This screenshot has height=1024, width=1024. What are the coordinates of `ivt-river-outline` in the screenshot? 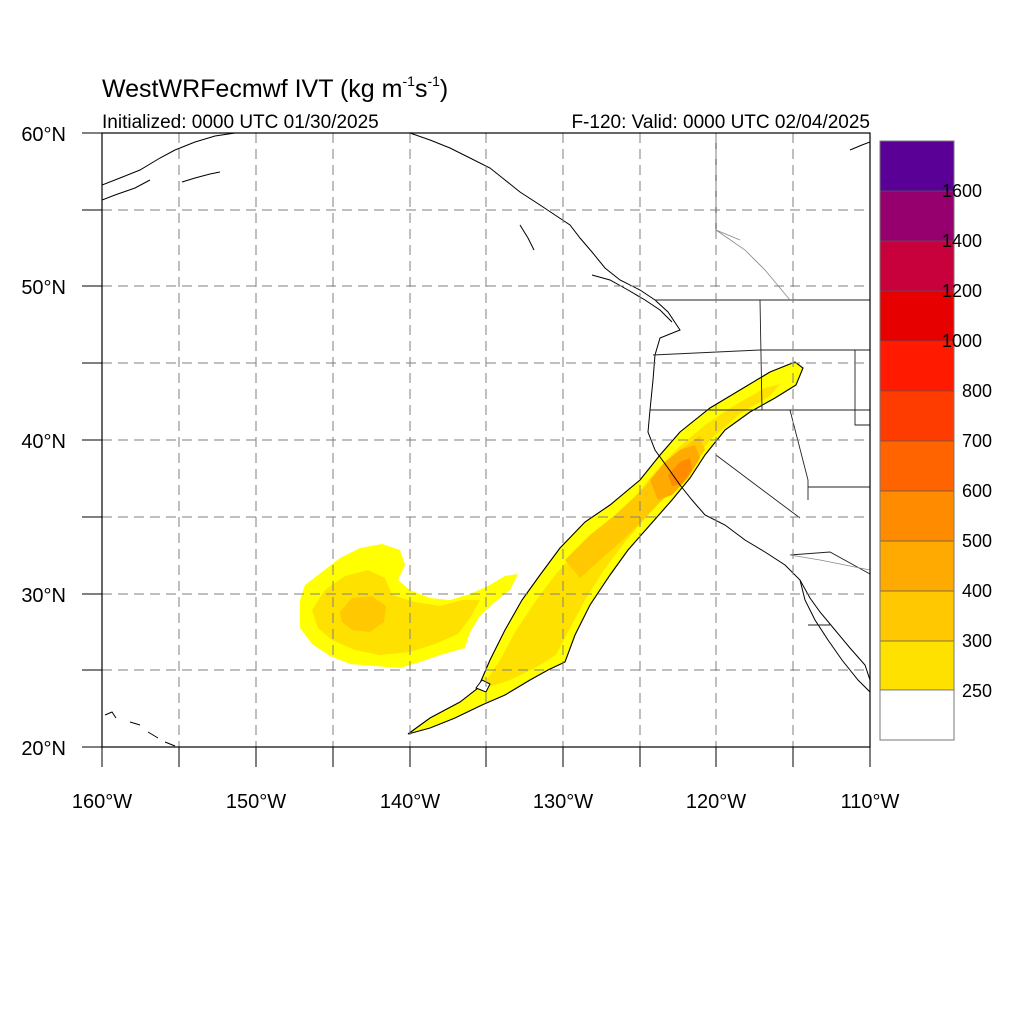 It's located at (605, 548).